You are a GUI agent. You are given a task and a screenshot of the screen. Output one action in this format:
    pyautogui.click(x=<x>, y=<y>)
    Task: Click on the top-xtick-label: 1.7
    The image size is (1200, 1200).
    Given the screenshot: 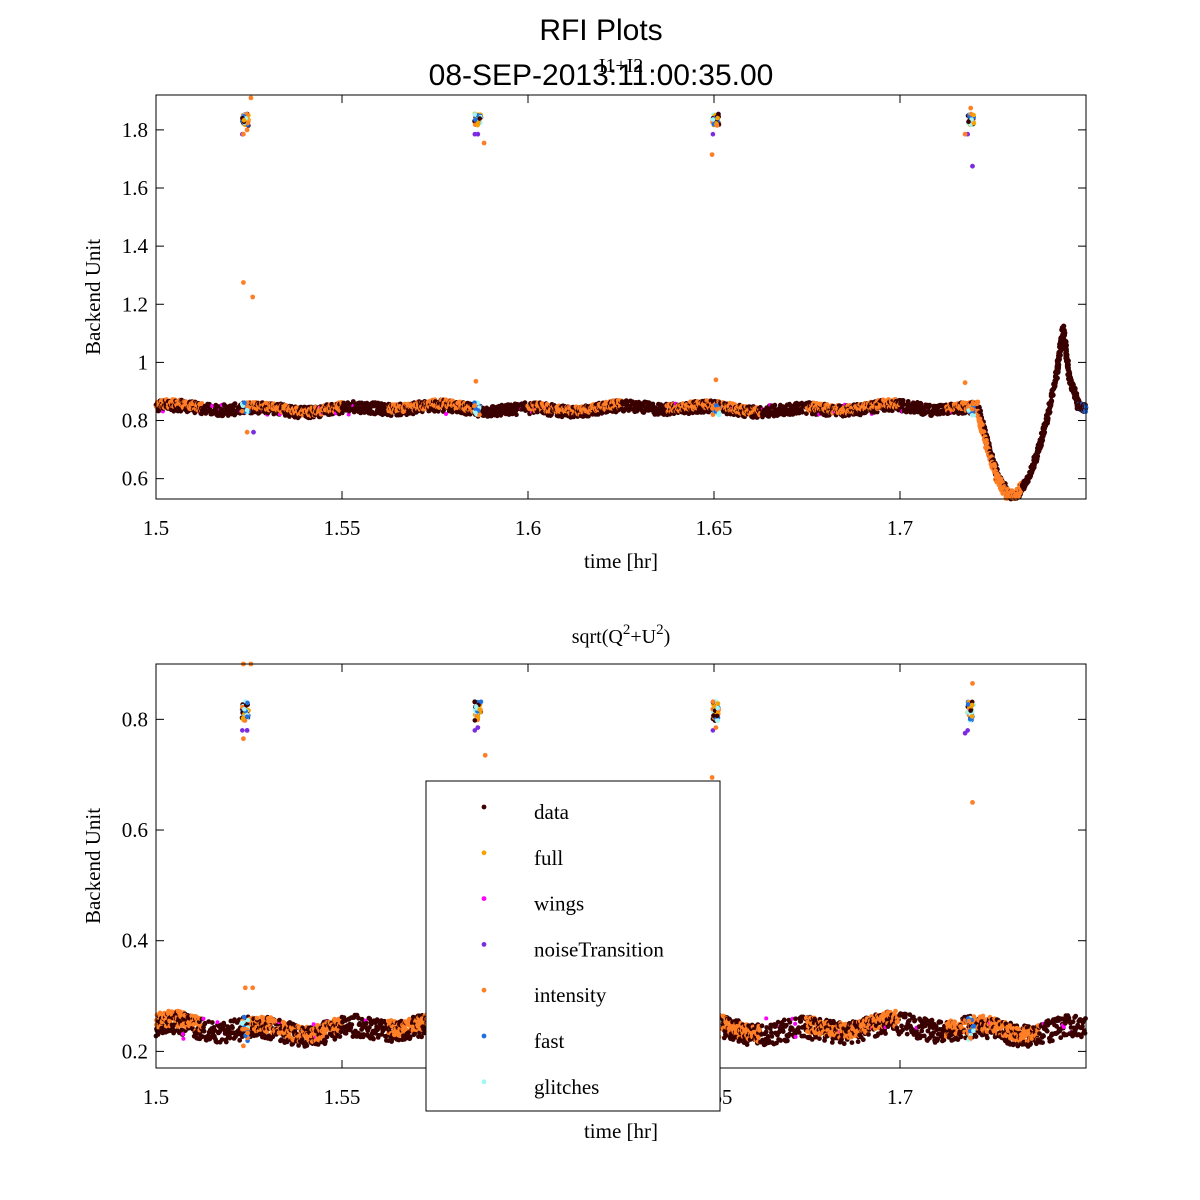 What is the action you would take?
    pyautogui.click(x=900, y=528)
    